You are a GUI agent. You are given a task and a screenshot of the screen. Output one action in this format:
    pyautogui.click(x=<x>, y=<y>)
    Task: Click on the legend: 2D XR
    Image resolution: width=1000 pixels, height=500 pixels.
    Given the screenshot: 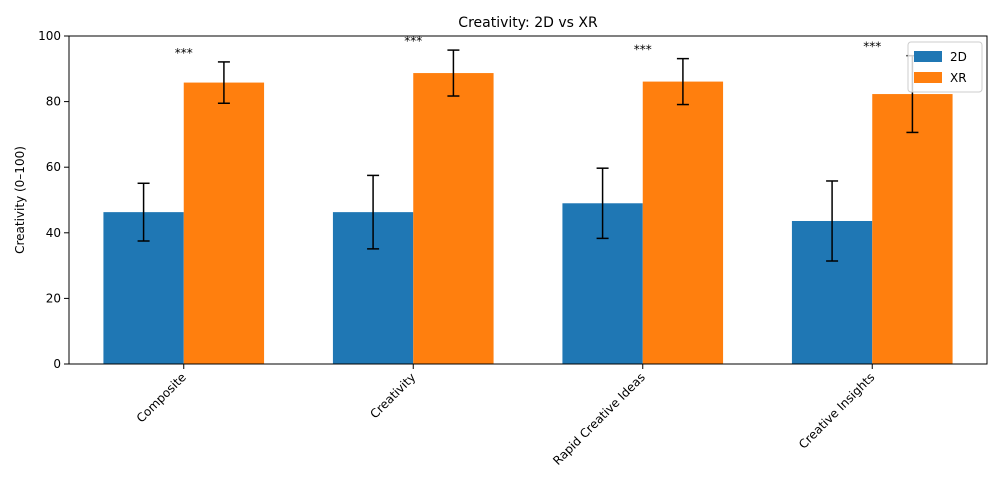 What is the action you would take?
    pyautogui.click(x=945, y=67)
    